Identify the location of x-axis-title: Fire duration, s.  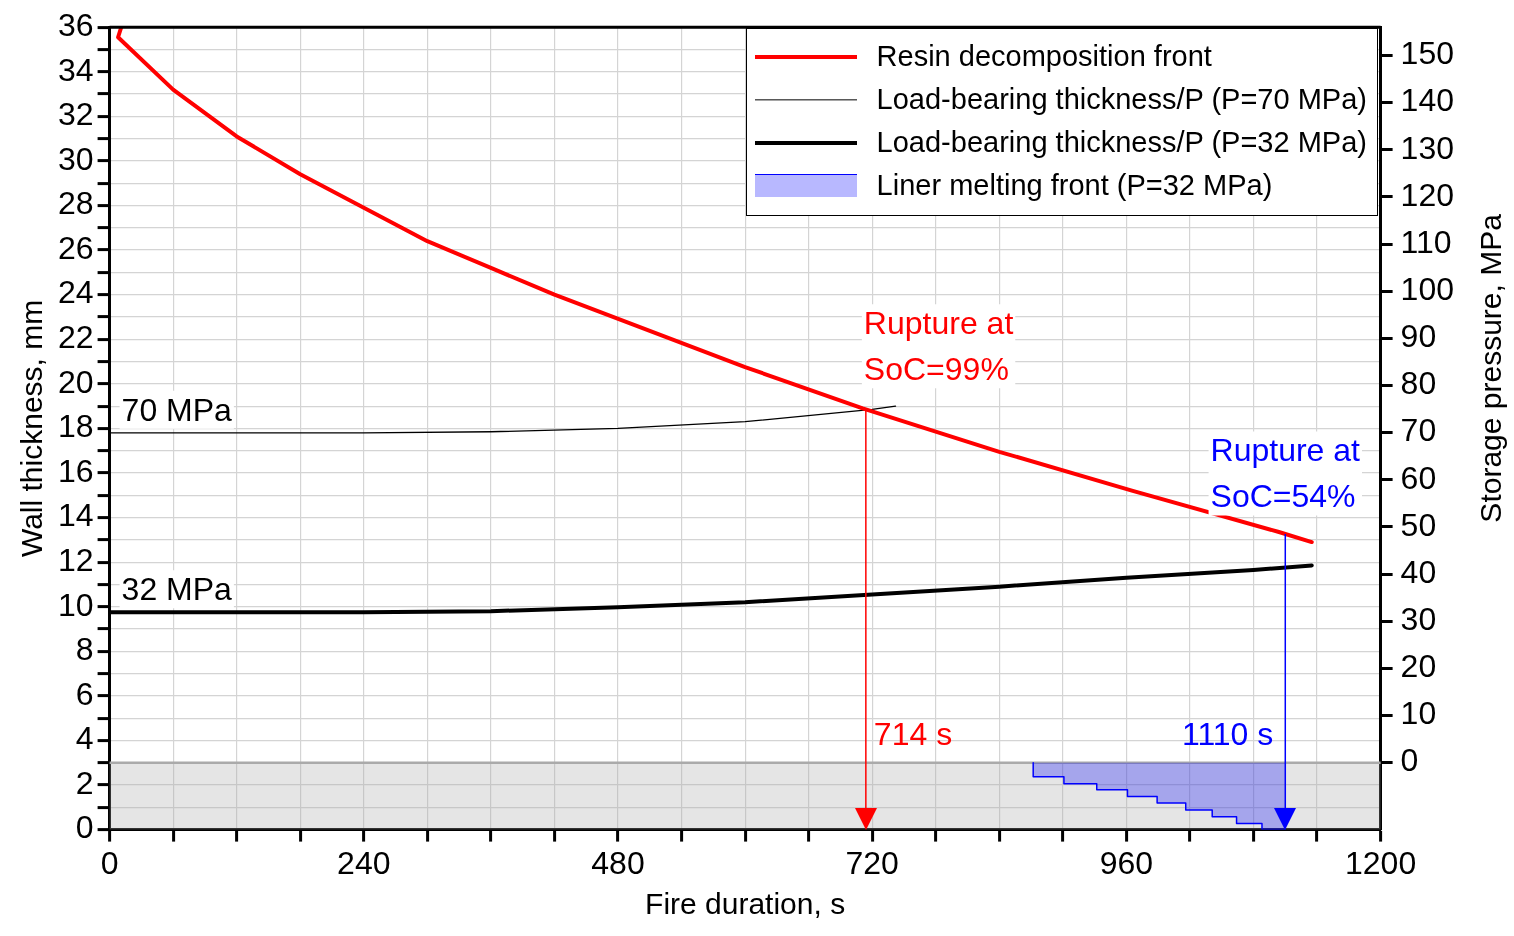
(745, 904).